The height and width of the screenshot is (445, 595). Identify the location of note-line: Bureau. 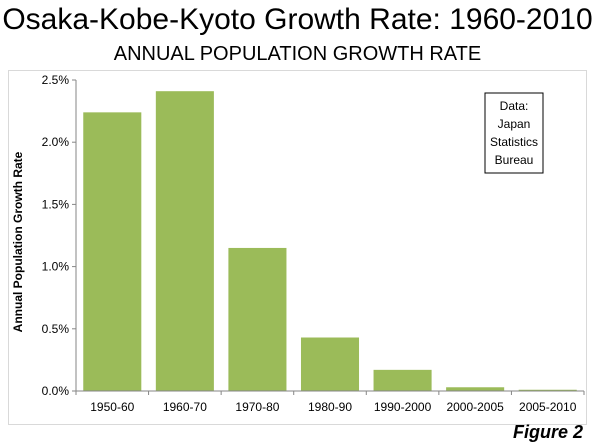
(514, 160).